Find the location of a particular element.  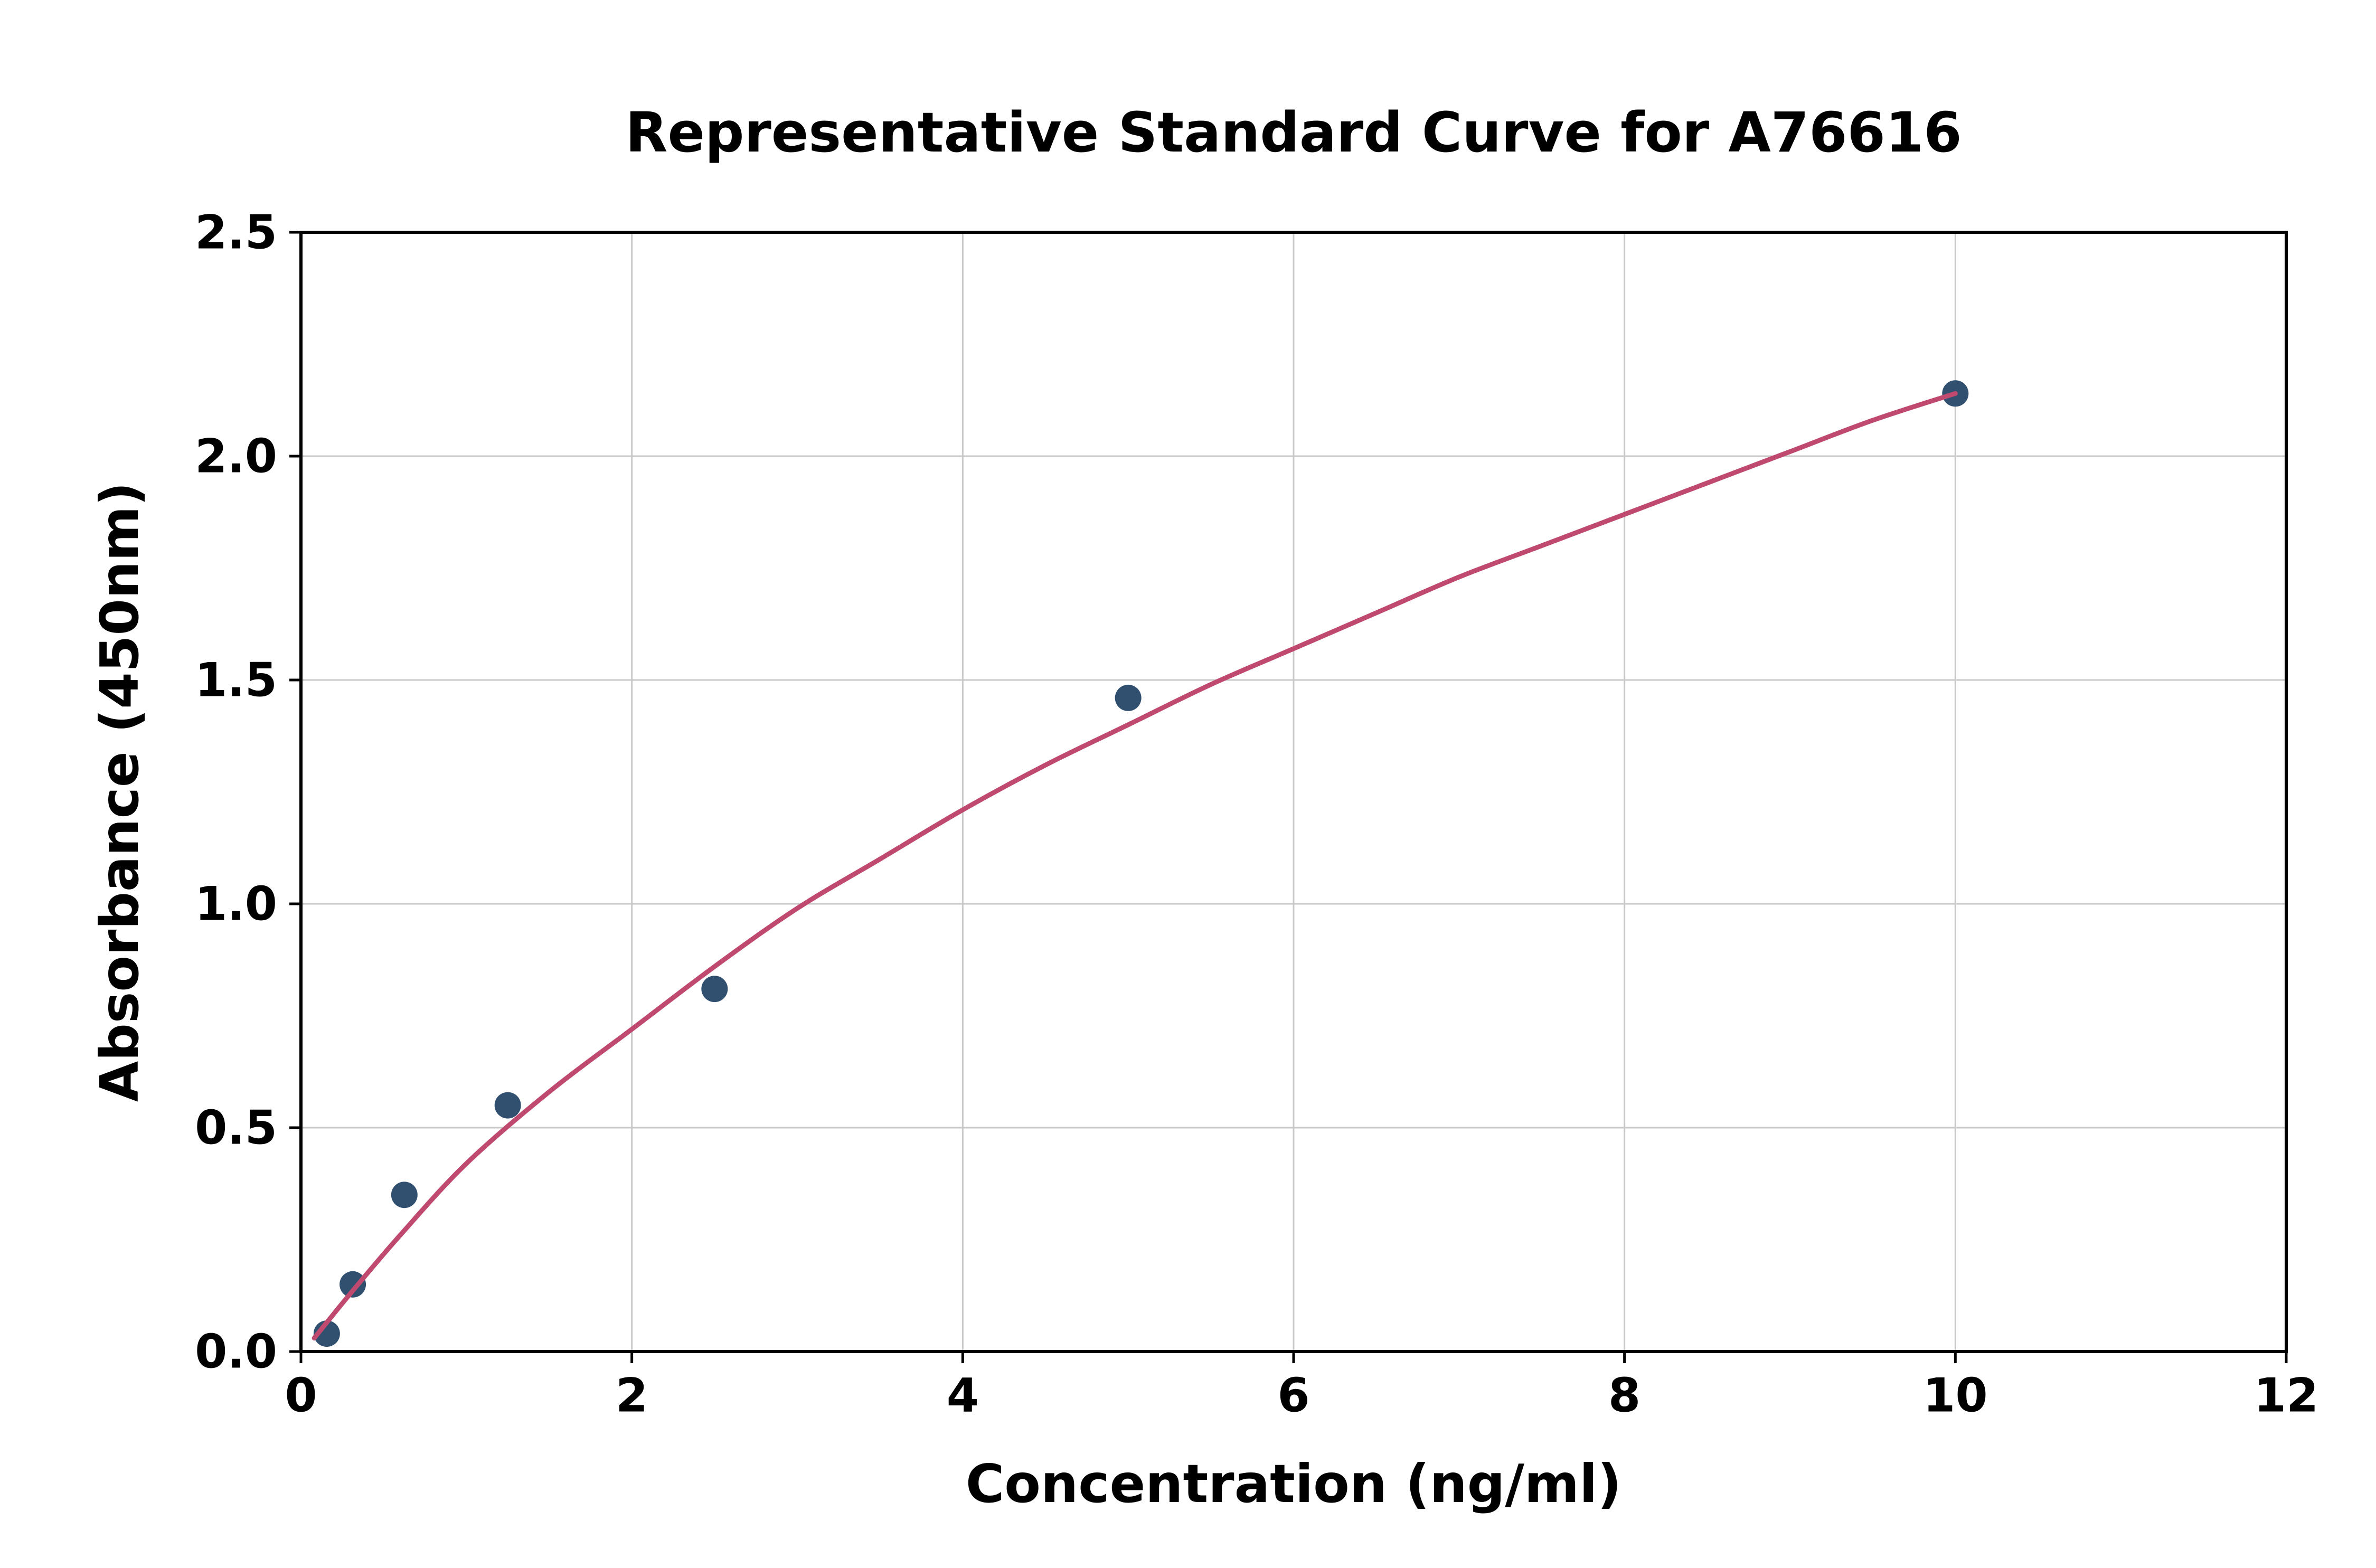

y-tick-label: 1.0 is located at coordinates (236, 904).